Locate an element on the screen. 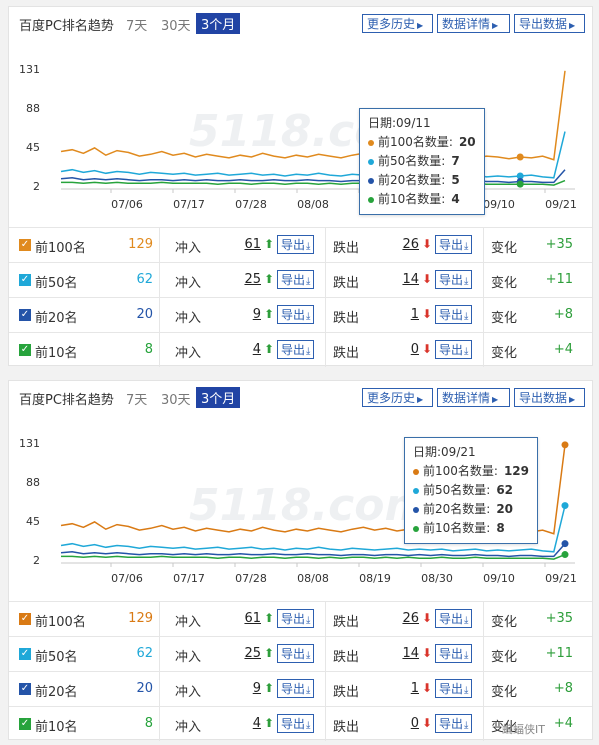 This screenshot has width=599, height=745. data-details-label: 数据详情 is located at coordinates (466, 398).